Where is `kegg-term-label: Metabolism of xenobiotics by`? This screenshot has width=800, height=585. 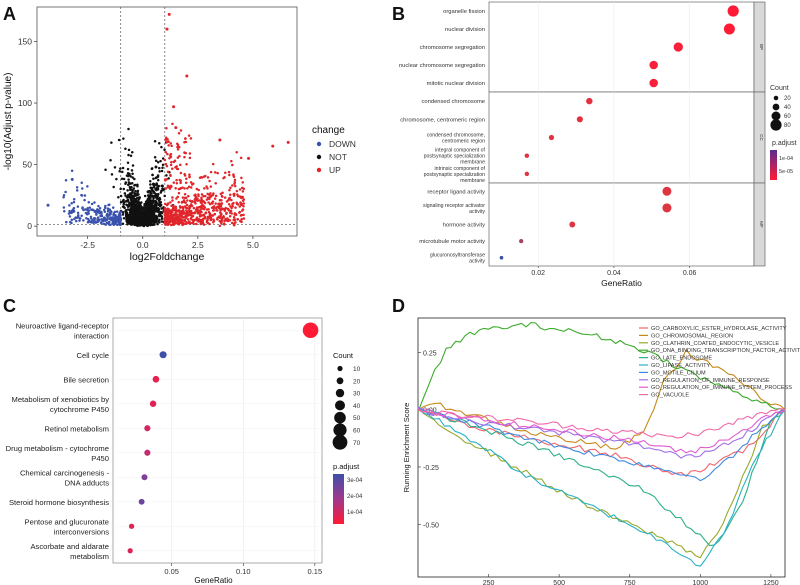 kegg-term-label: Metabolism of xenobiotics by is located at coordinates (61, 399).